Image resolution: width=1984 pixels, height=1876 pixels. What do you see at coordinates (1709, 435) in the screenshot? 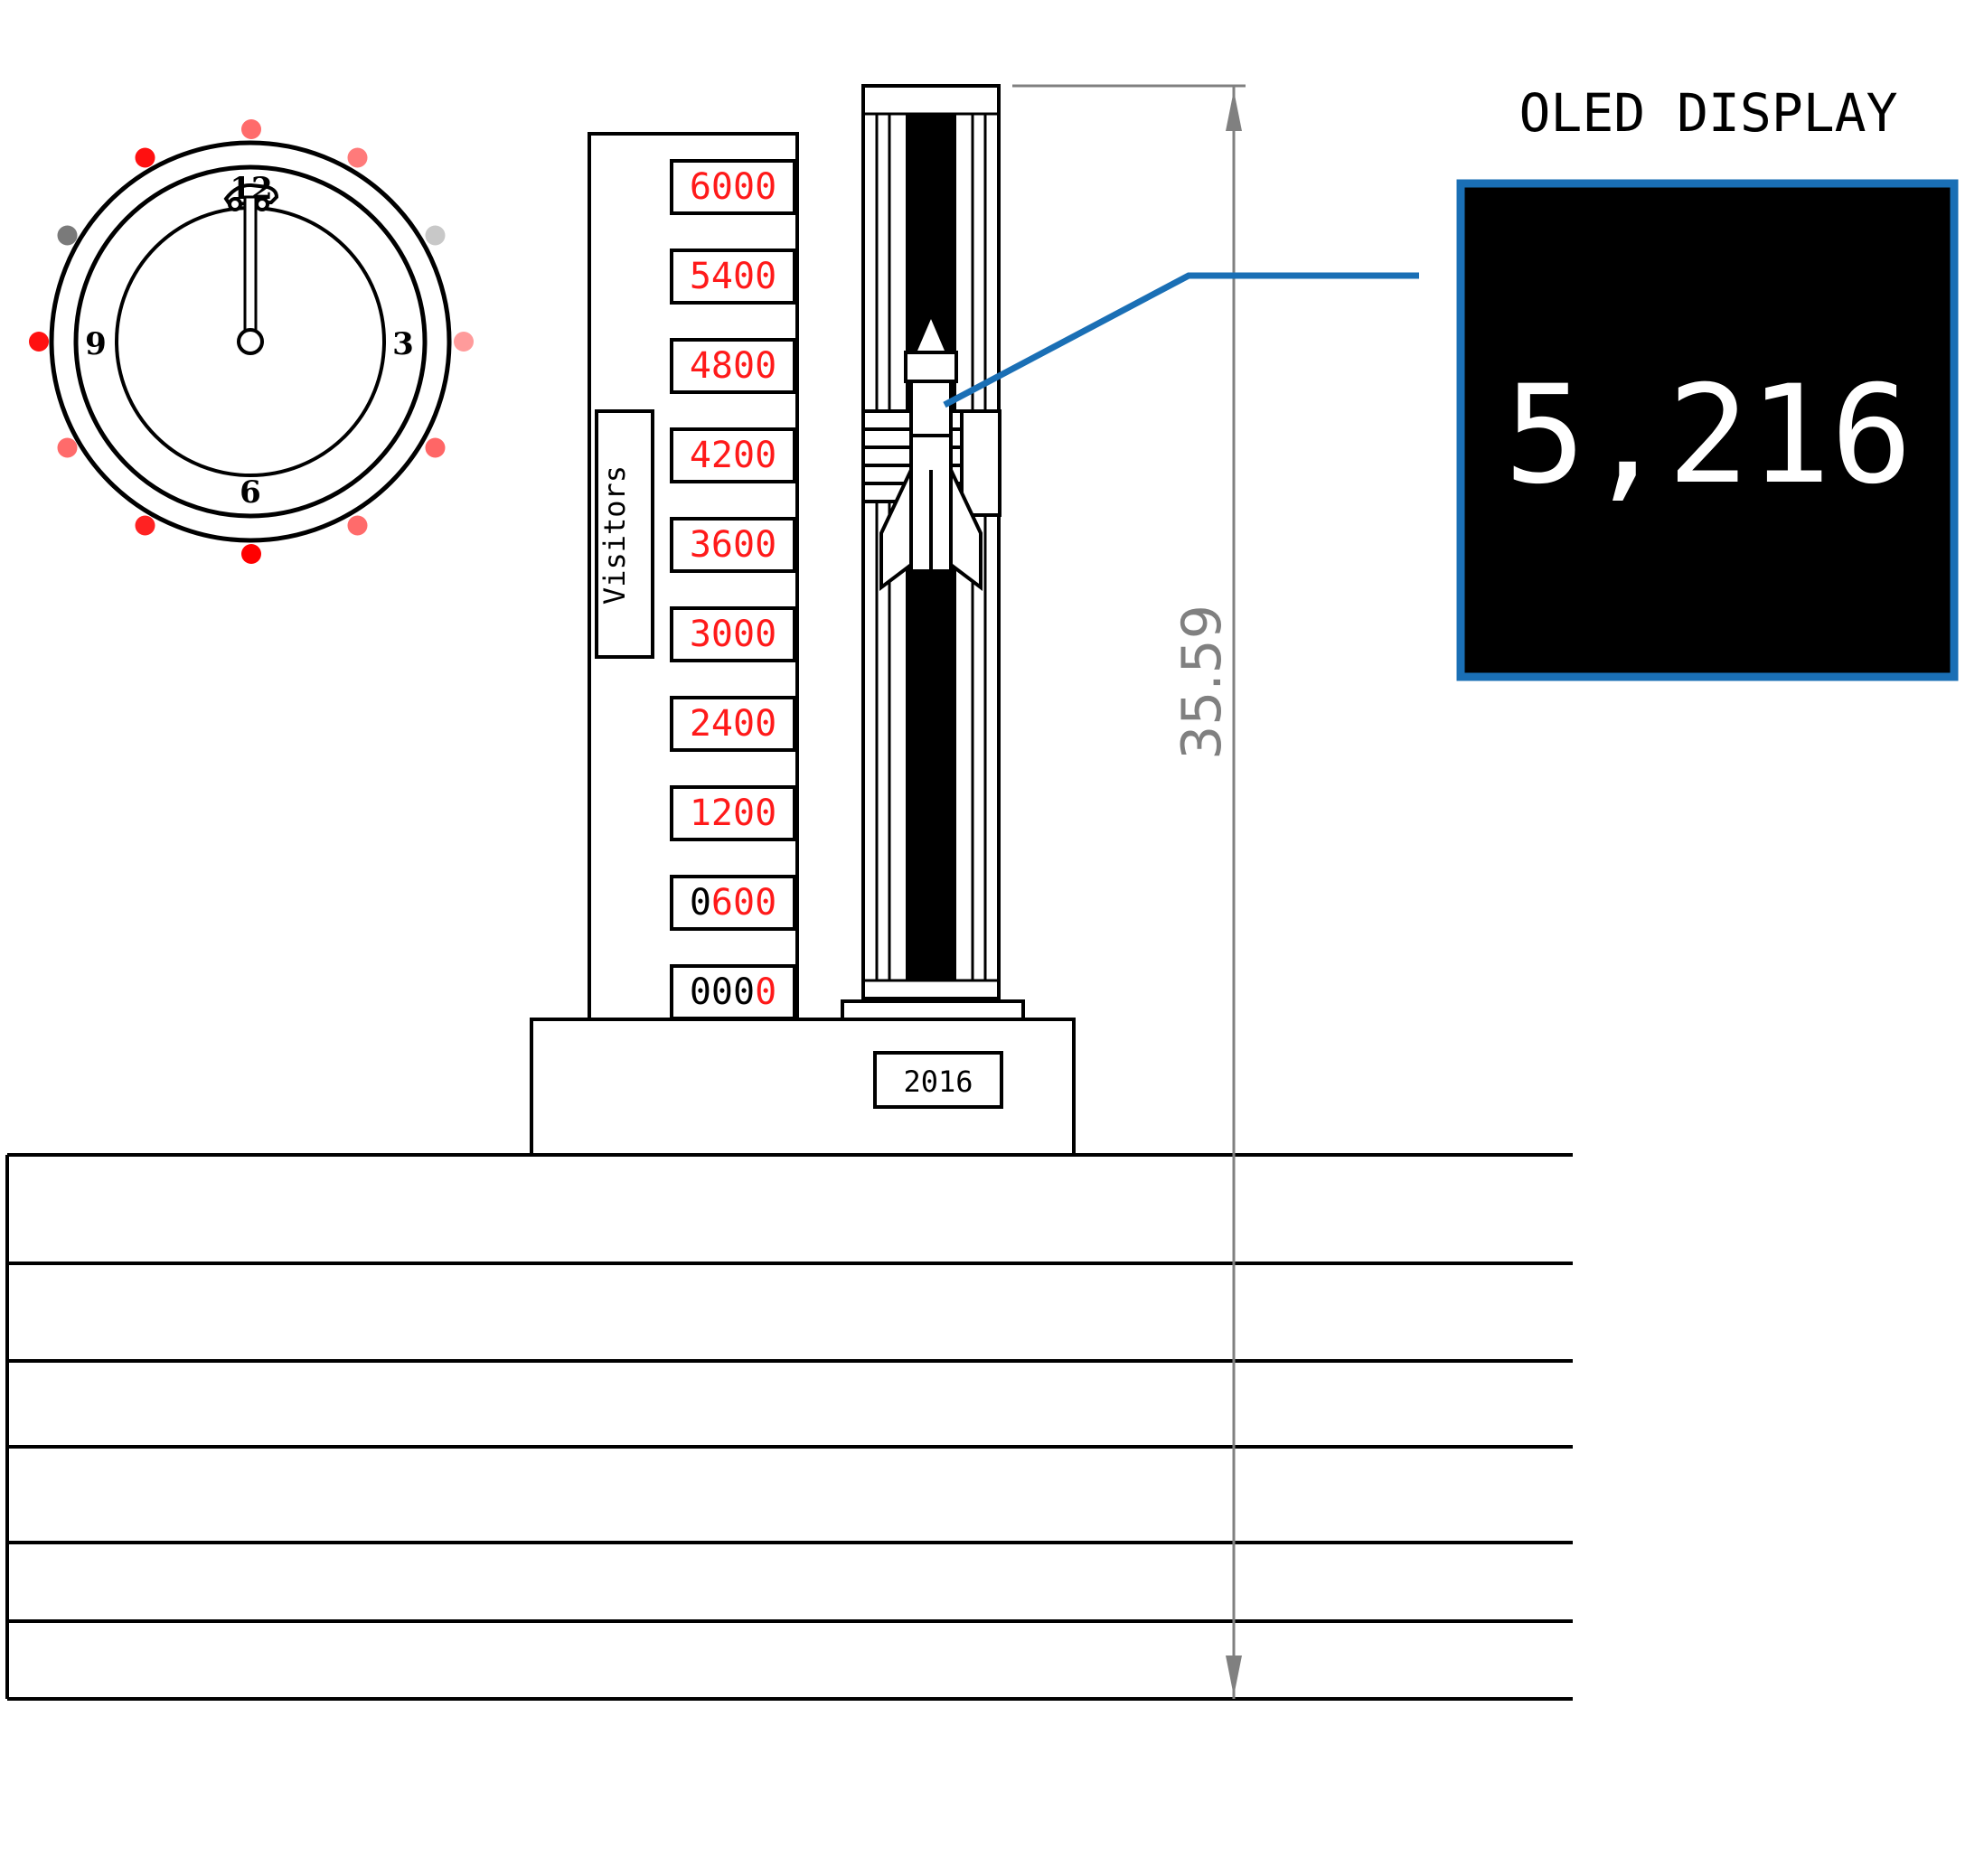
I see `oled-value: 5,216` at bounding box center [1709, 435].